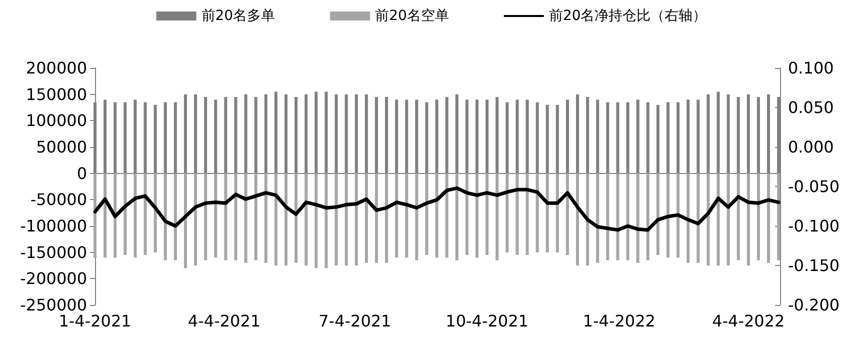  I want to click on y-tick-label: -50000, so click(58, 200).